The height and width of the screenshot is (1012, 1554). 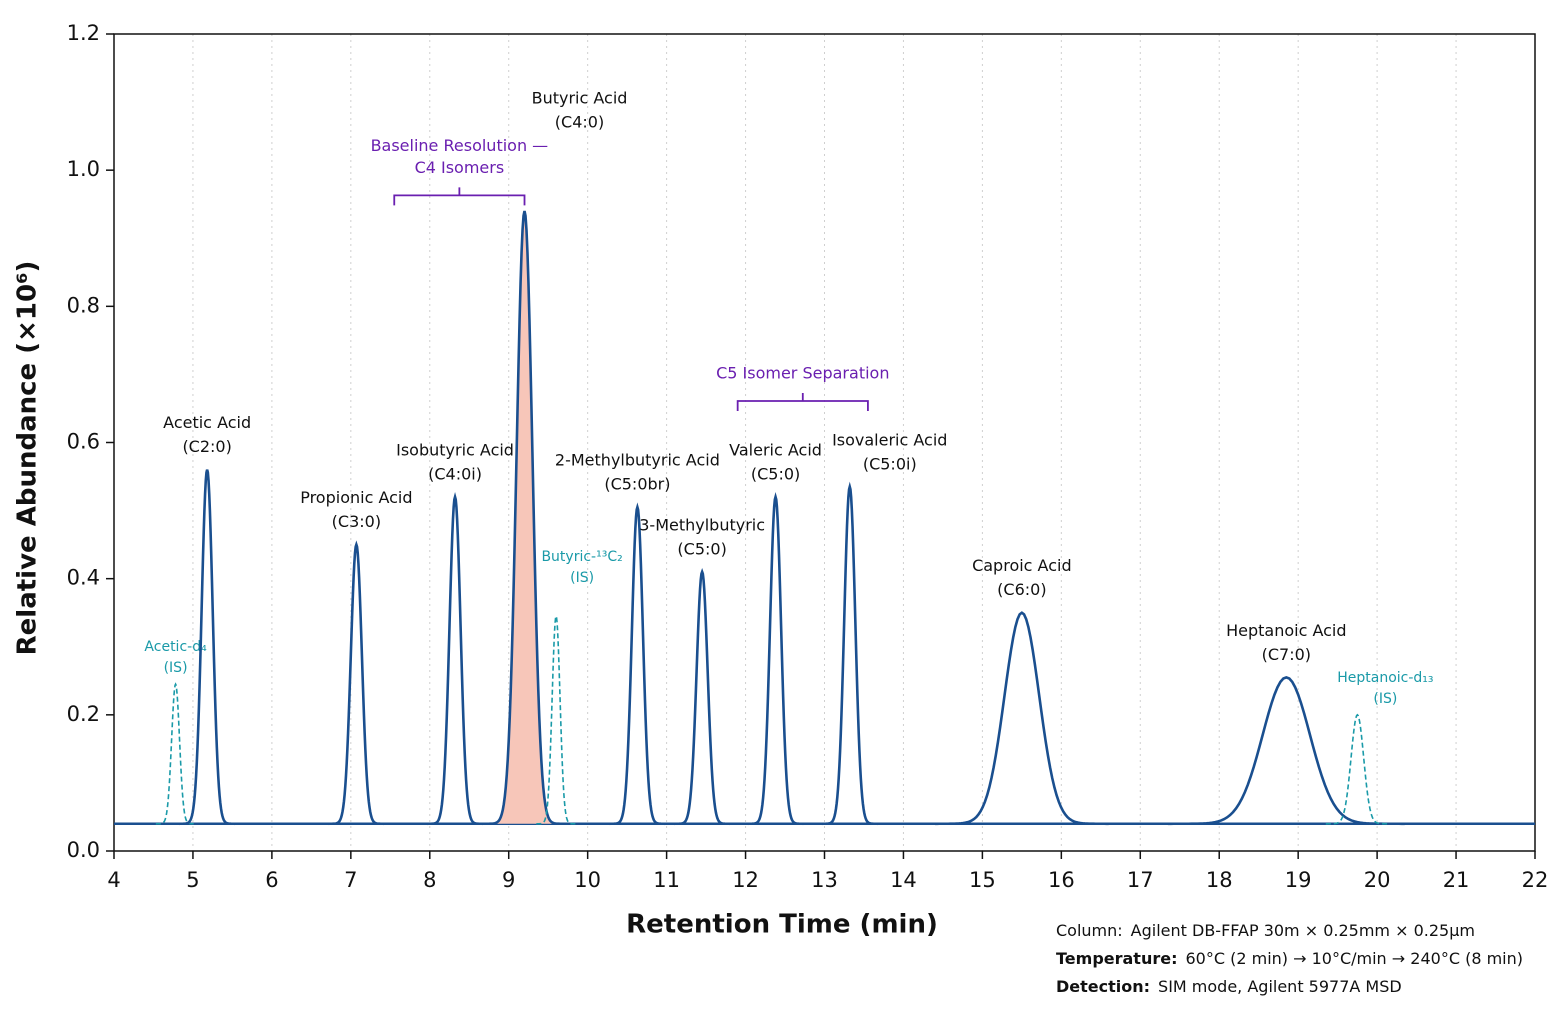 What do you see at coordinates (83, 442) in the screenshot?
I see `y-tick-label: 0.6` at bounding box center [83, 442].